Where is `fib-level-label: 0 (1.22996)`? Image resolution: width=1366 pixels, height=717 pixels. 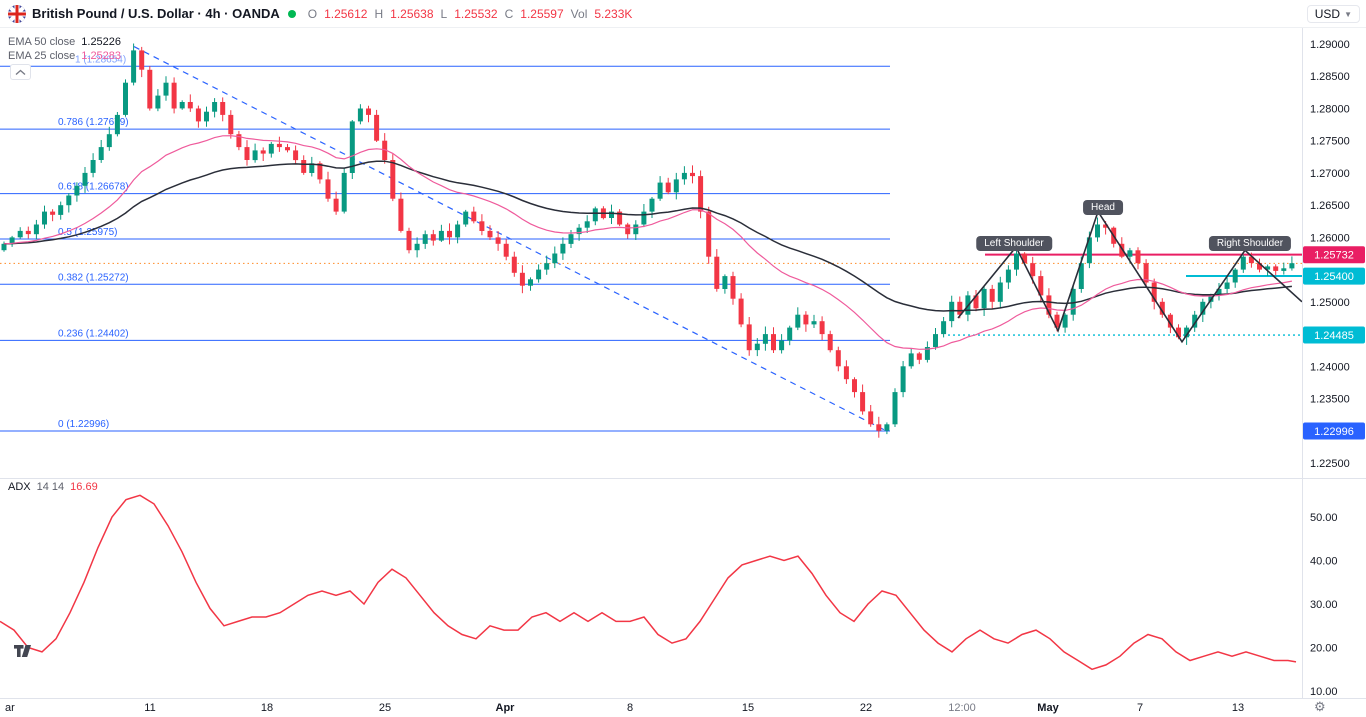 fib-level-label: 0 (1.22996) is located at coordinates (83, 424).